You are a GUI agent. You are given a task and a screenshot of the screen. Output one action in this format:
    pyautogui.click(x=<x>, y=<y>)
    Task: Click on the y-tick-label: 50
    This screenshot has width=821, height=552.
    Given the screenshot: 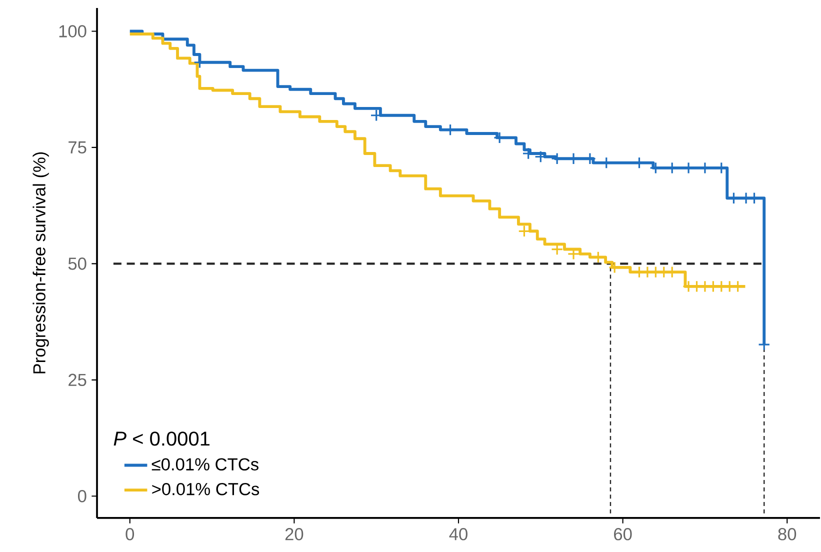 What is the action you would take?
    pyautogui.click(x=77, y=264)
    